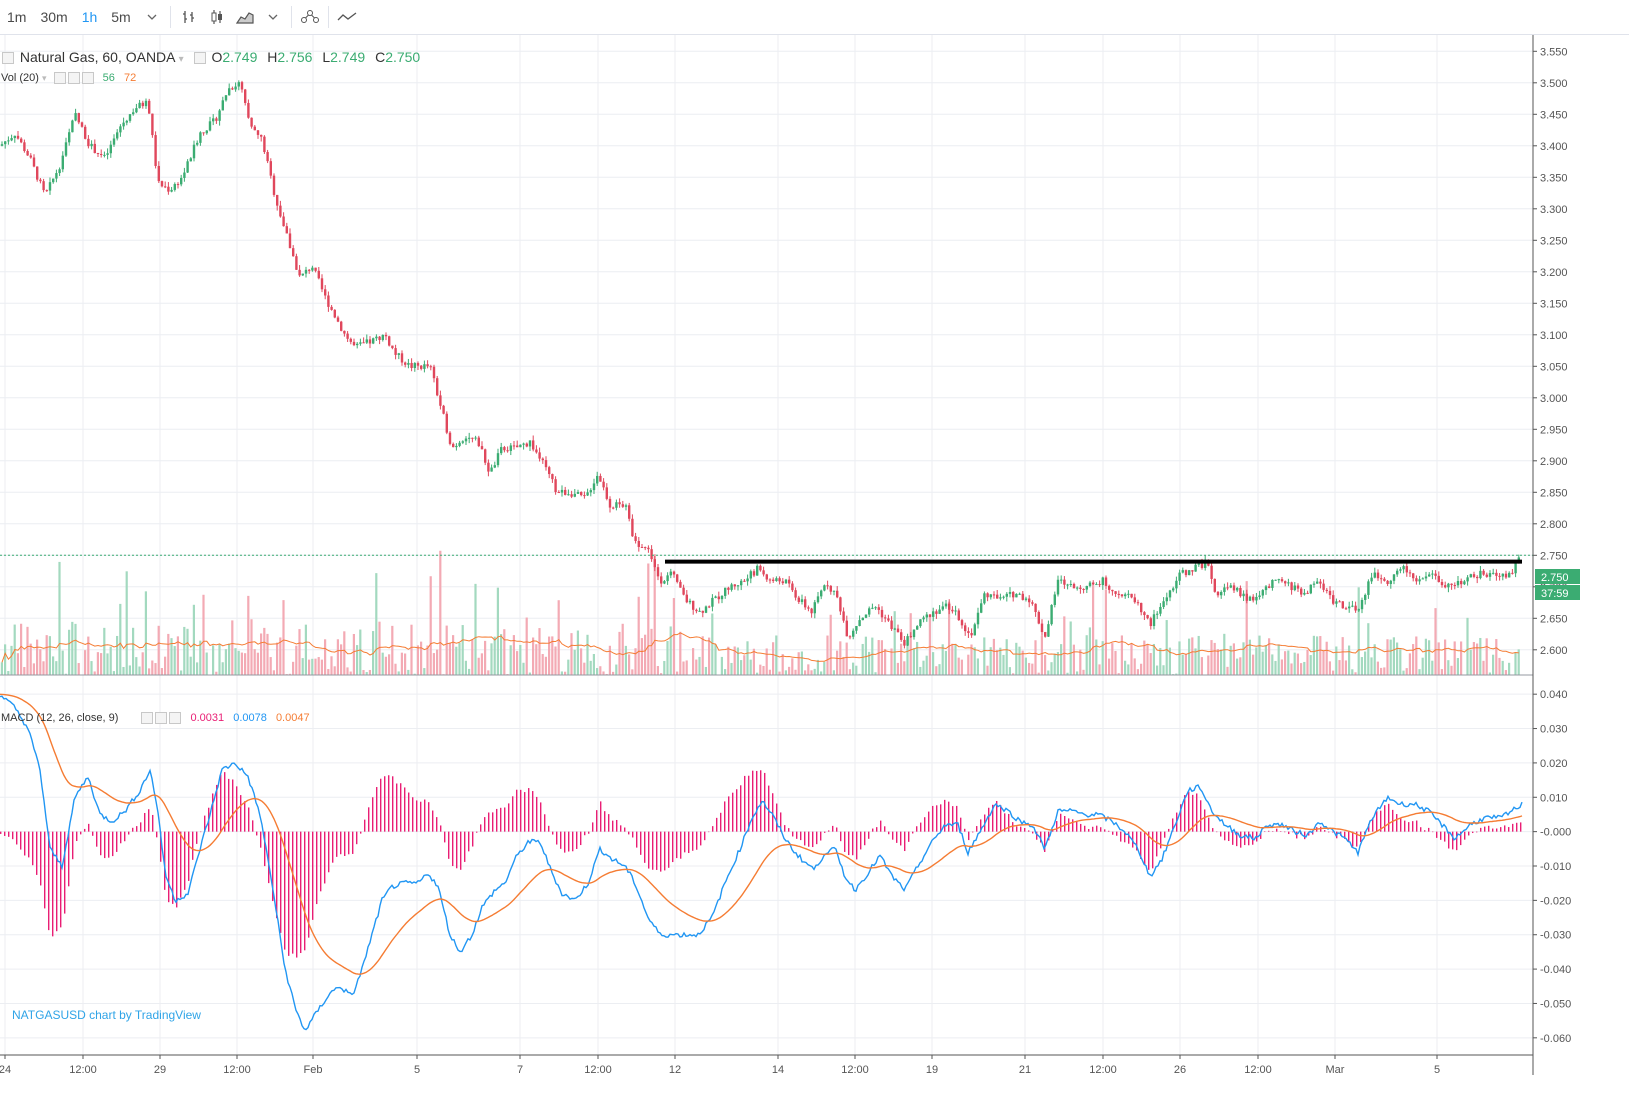  Describe the element at coordinates (189, 17) in the screenshot. I see `bar-chart-icon` at that location.